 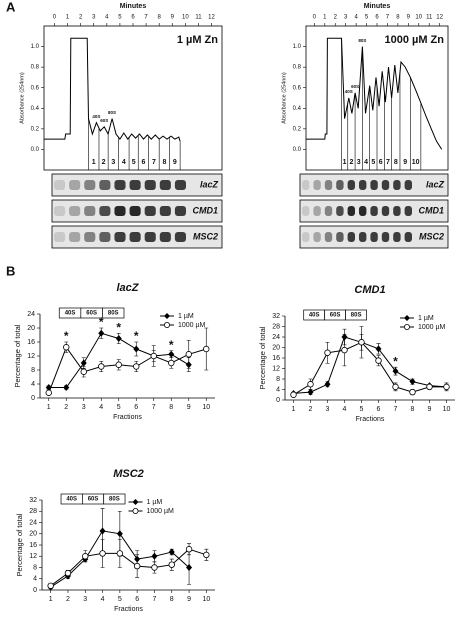 I want to click on x-tick-label: 7, so click(x=388, y=18).